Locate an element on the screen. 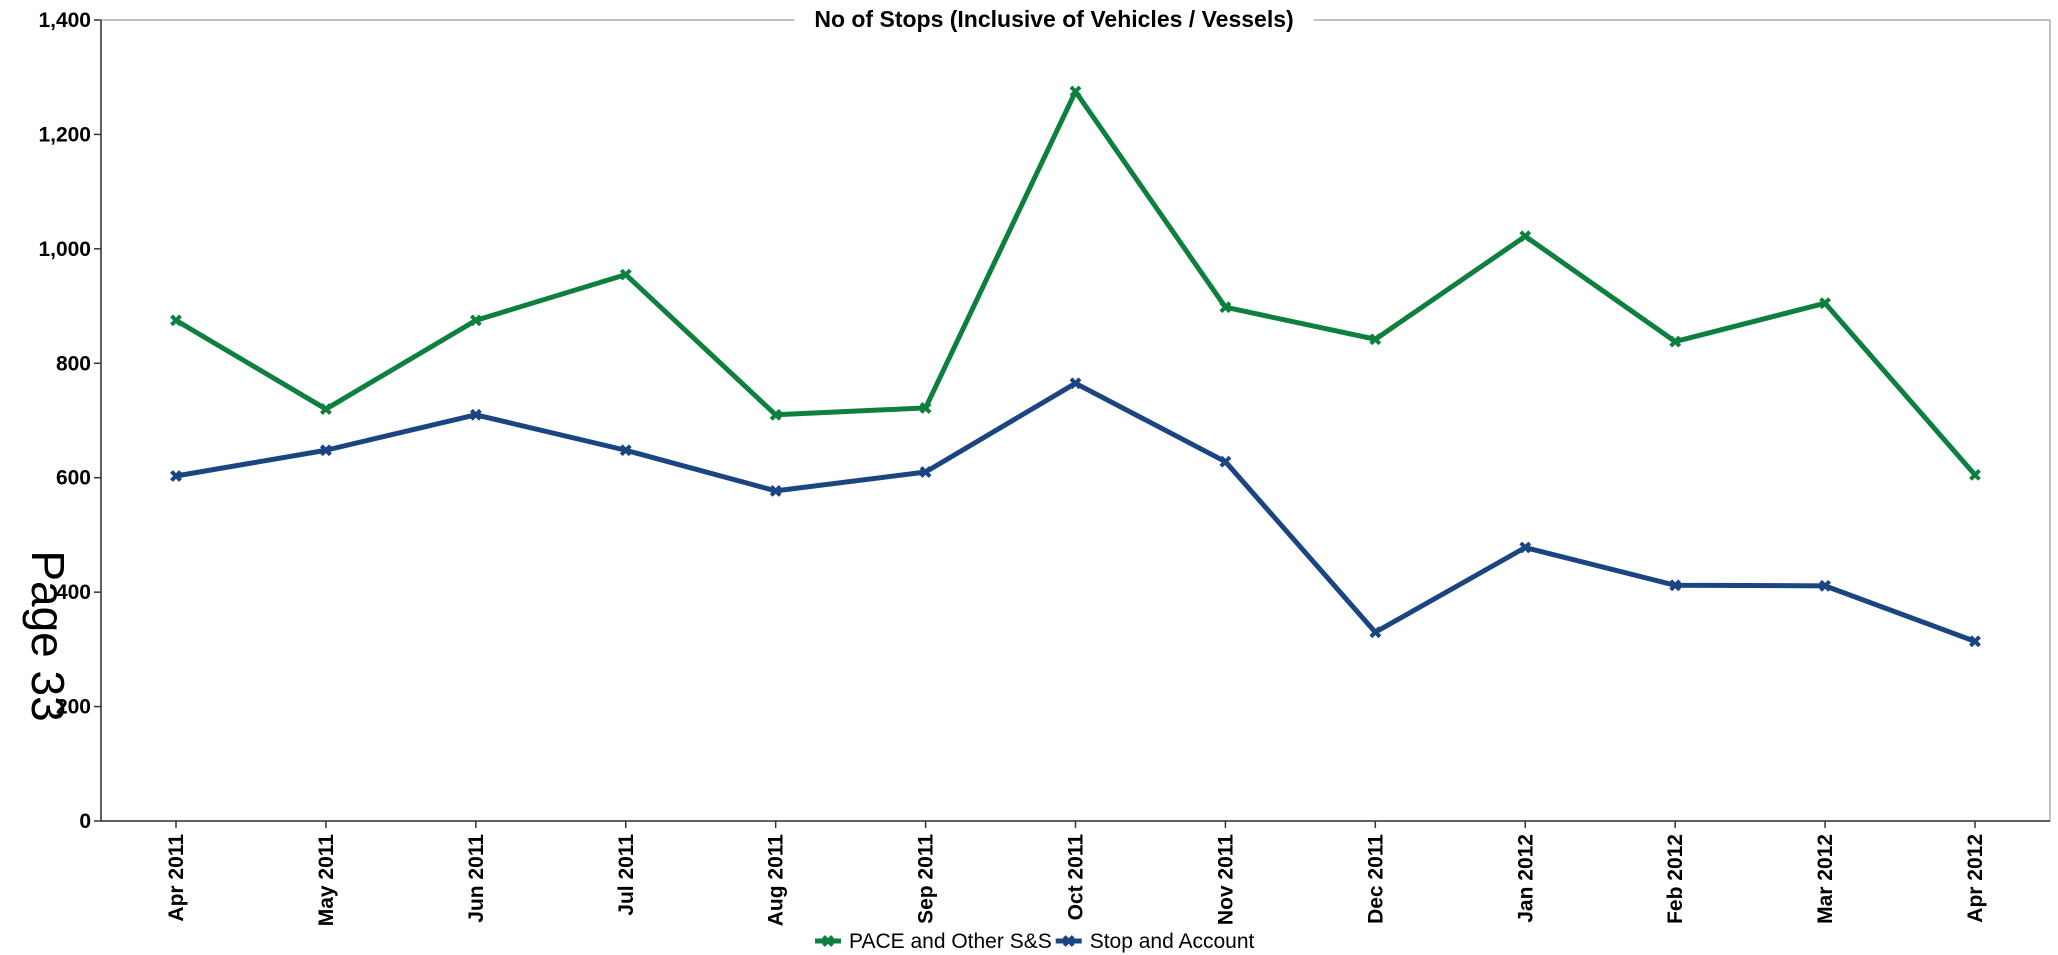  chart-legend: PACE and Other S&S Stop and Account is located at coordinates (1035, 941).